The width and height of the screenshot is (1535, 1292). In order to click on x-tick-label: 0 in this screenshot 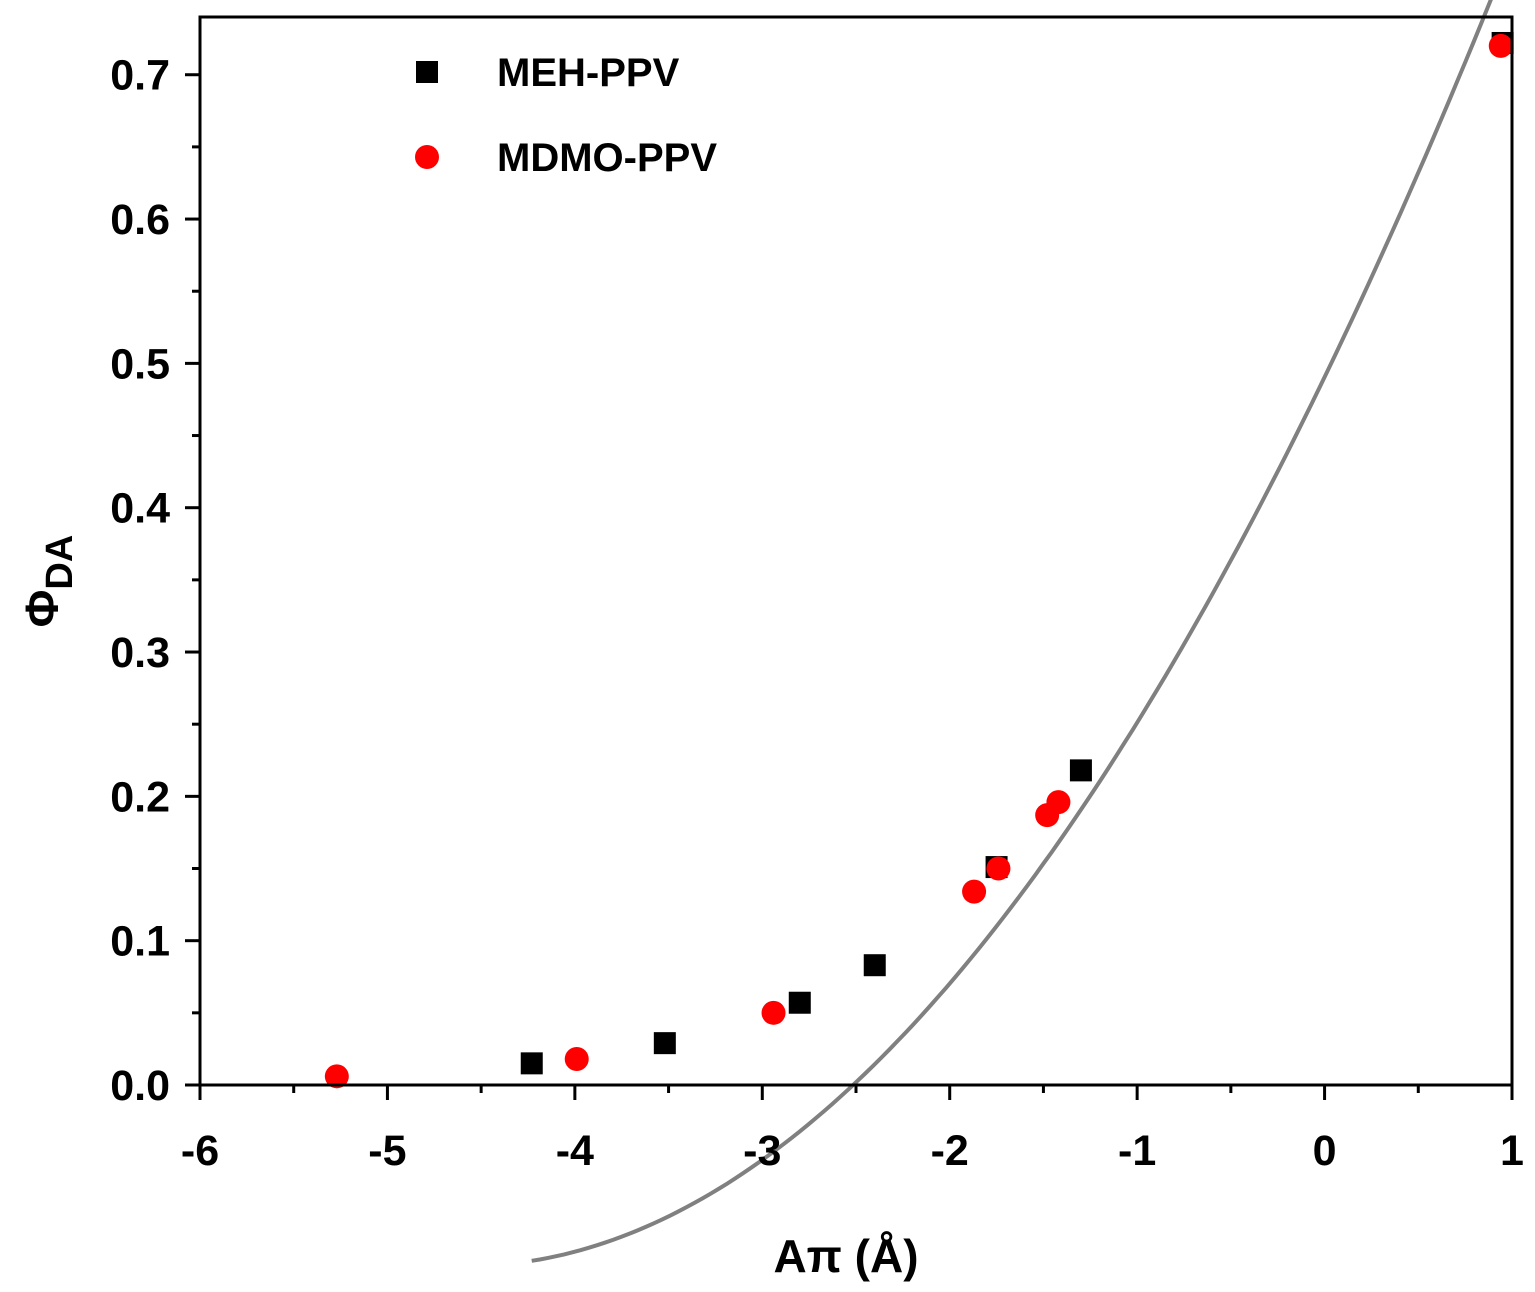, I will do `click(1325, 1151)`.